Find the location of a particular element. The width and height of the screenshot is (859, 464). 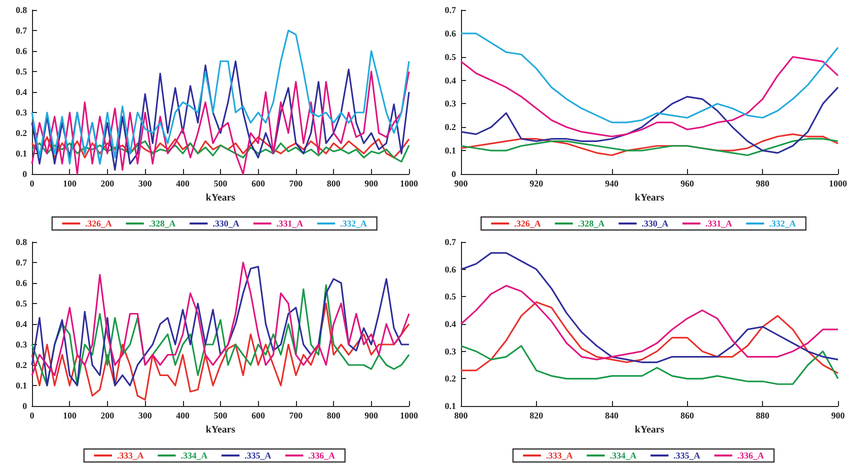

x-tick-label: 860 is located at coordinates (687, 415).